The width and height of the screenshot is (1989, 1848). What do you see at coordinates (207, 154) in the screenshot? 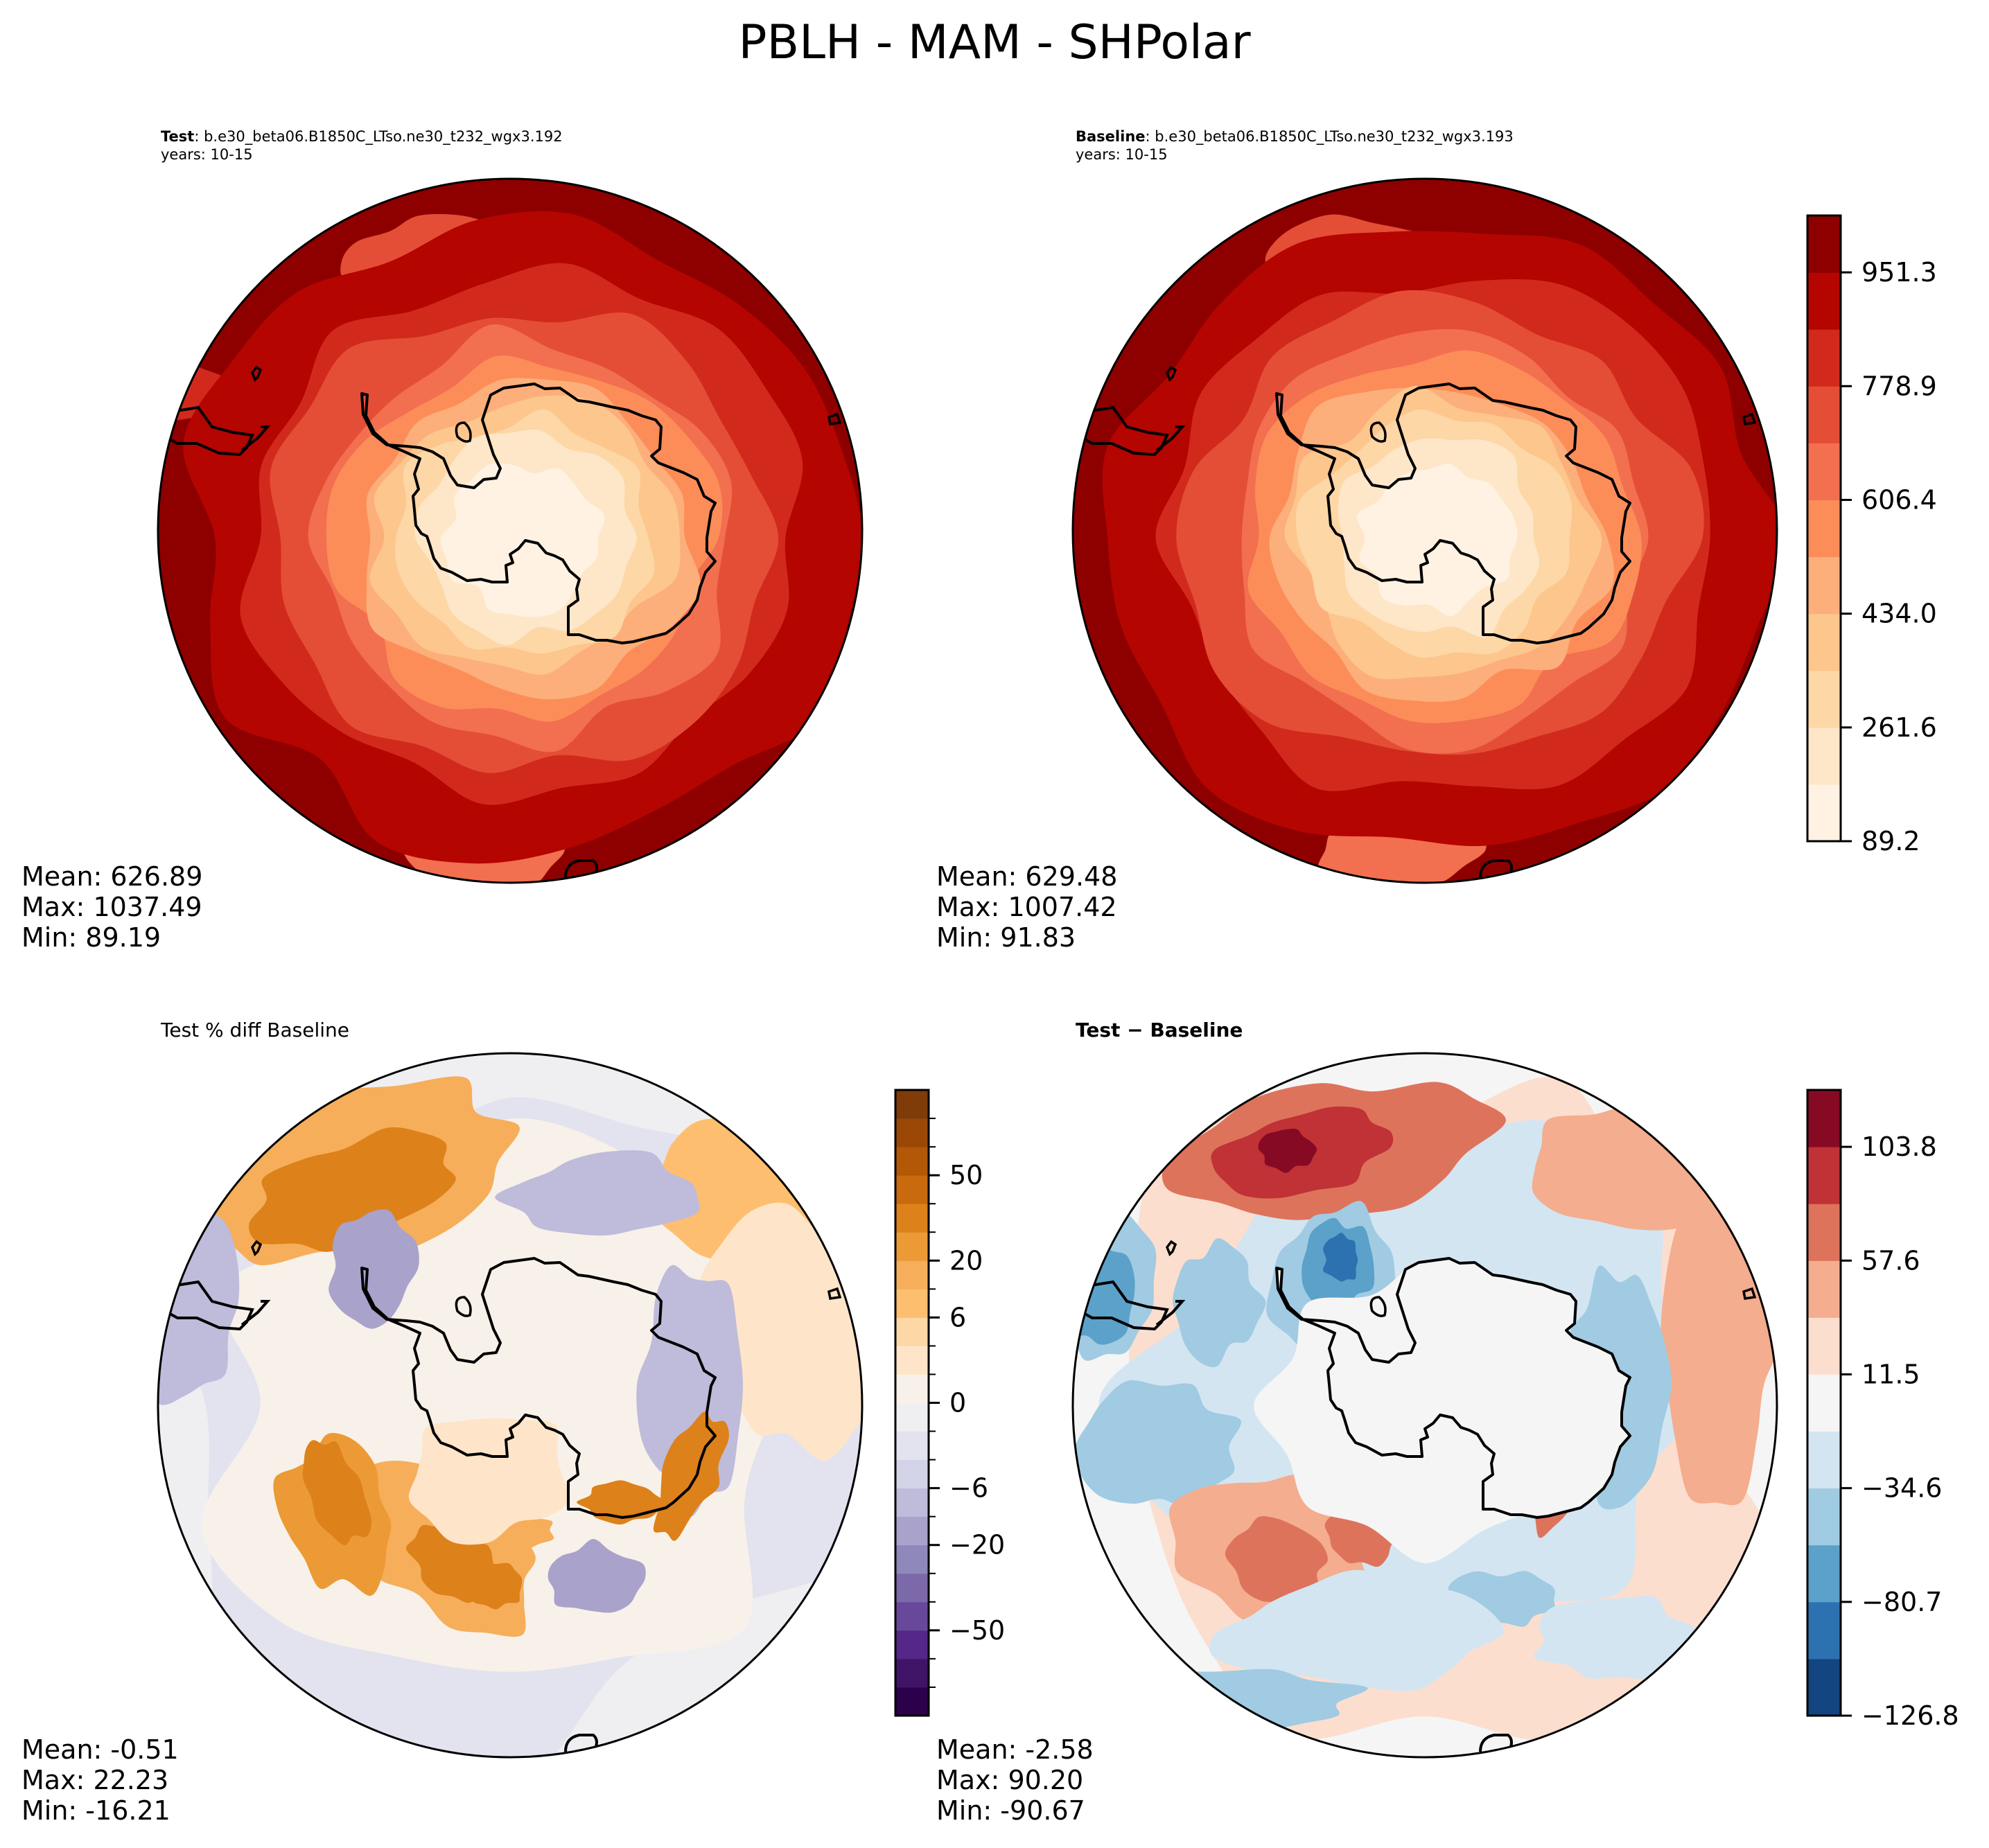
I see `test-years: years: 10-15` at bounding box center [207, 154].